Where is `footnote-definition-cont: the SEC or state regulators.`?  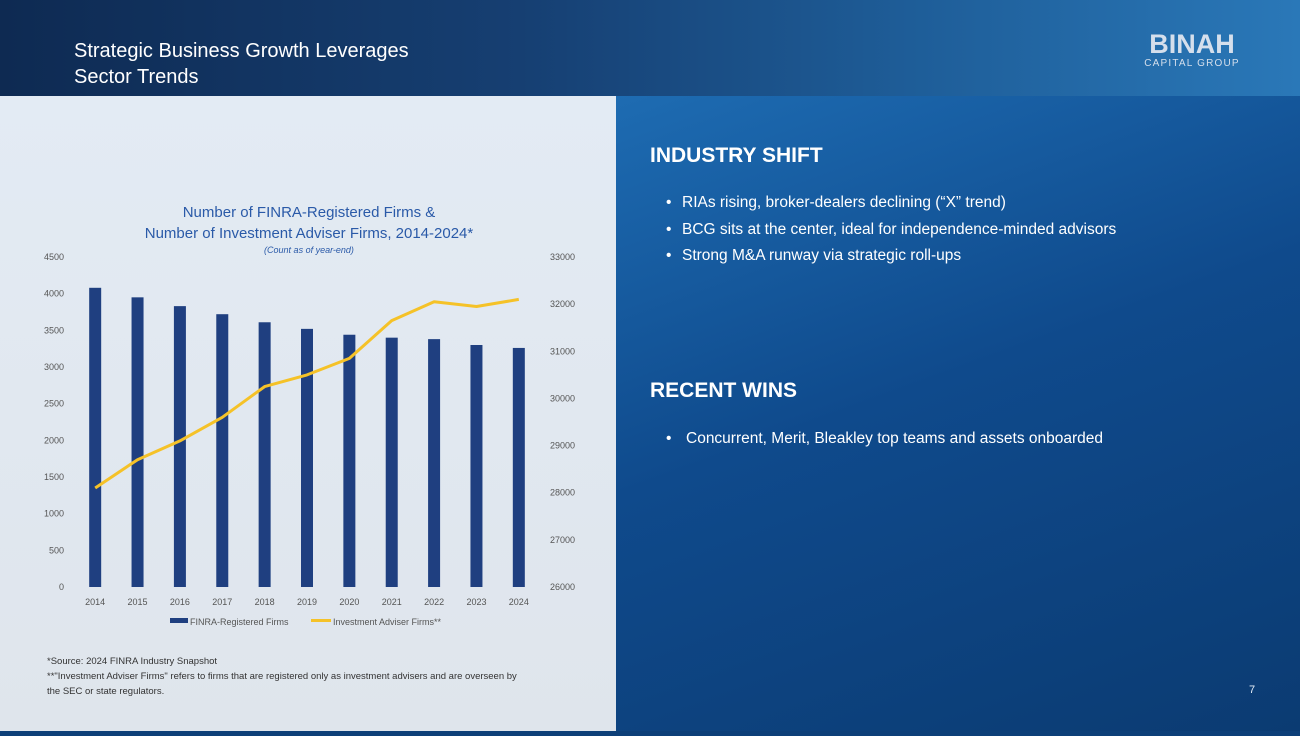 footnote-definition-cont: the SEC or state regulators. is located at coordinates (106, 691).